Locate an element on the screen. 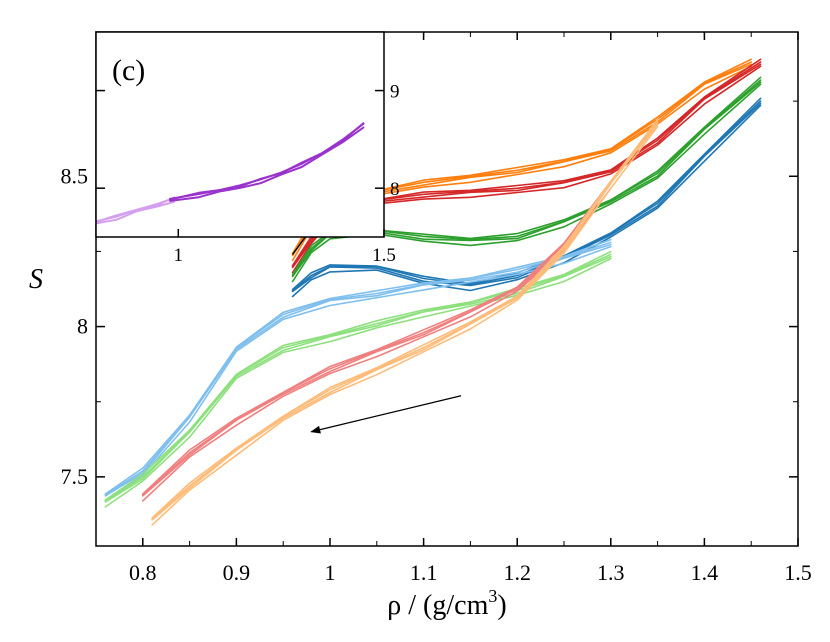  main-y-tick-label: 8 is located at coordinates (82, 326).